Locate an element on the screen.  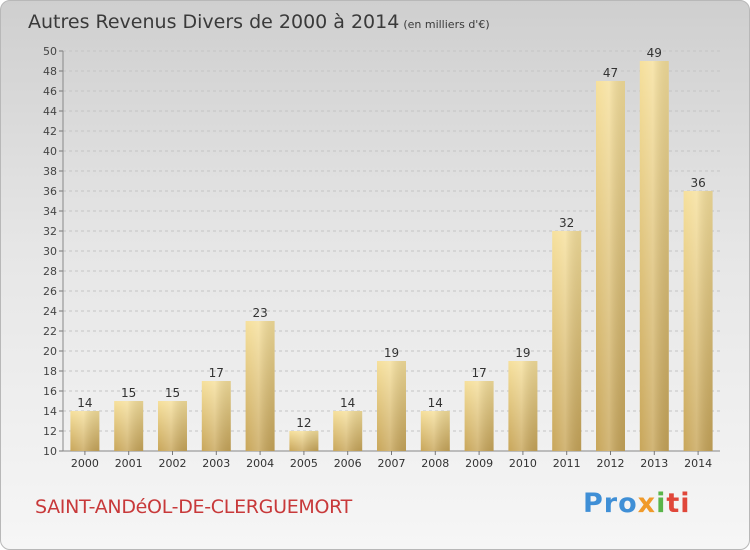
data-label-2006: 14 is located at coordinates (347, 403).